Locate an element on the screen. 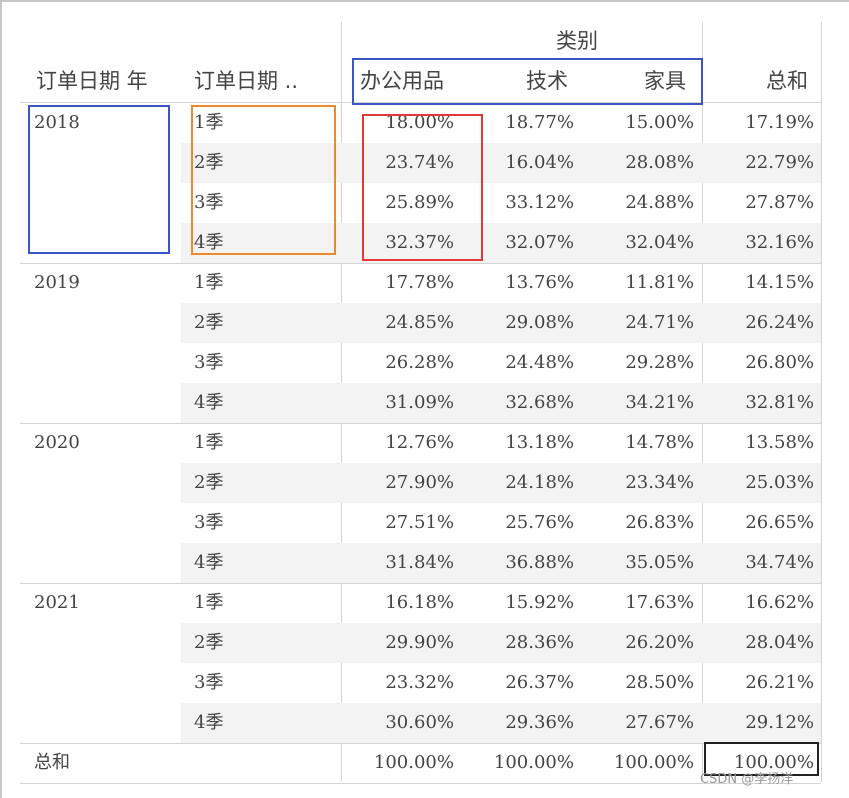 The height and width of the screenshot is (798, 849). year-cell: 2019 is located at coordinates (57, 282).